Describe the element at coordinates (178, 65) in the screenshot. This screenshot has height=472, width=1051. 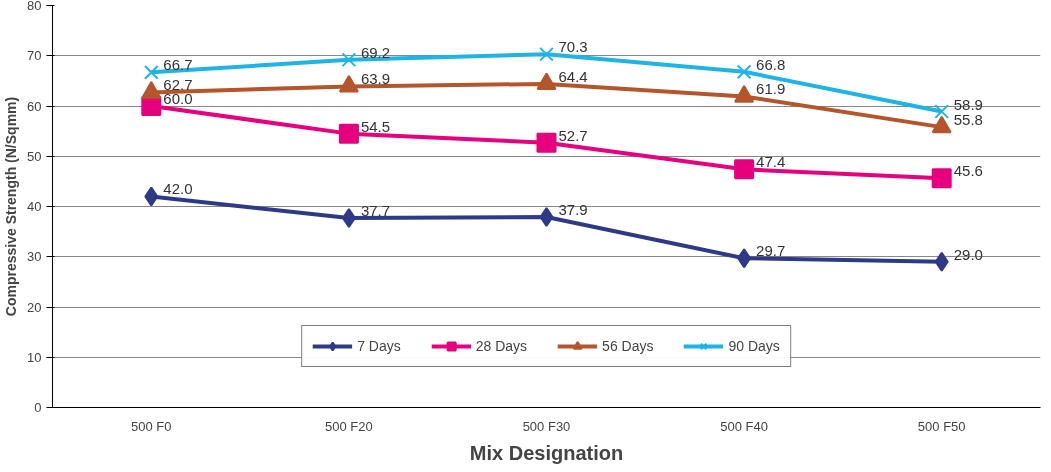
I see `data-label: 66.7` at that location.